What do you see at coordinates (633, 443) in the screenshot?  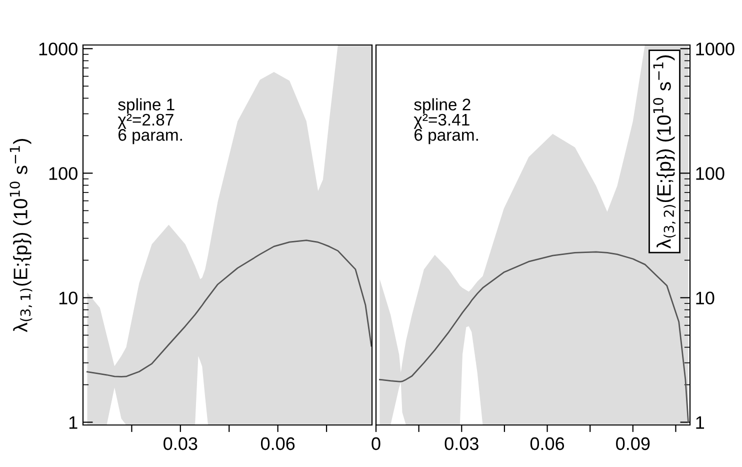 I see `x-tick-label: 0.09` at bounding box center [633, 443].